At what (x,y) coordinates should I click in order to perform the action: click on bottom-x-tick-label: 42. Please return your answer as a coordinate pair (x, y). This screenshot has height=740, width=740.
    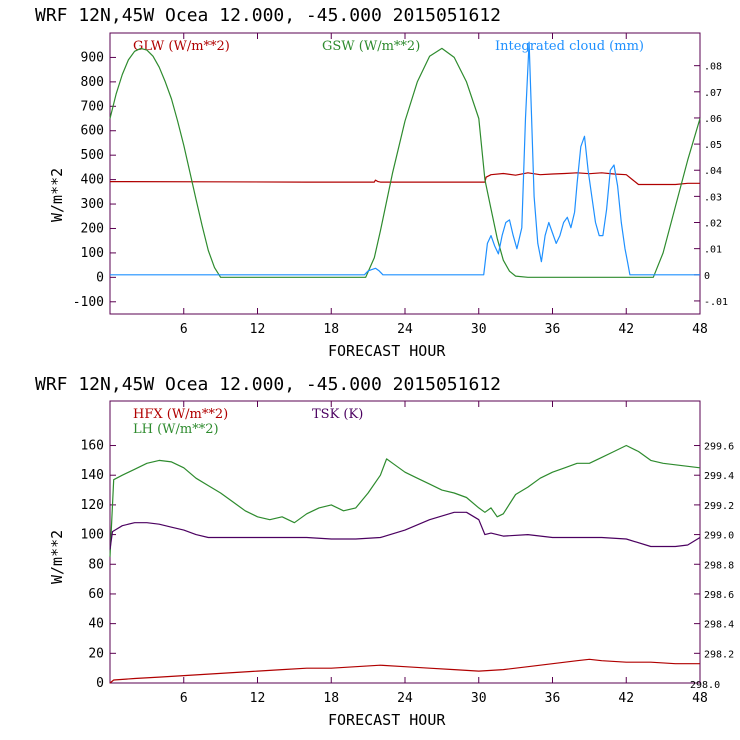
    Looking at the image, I should click on (626, 698).